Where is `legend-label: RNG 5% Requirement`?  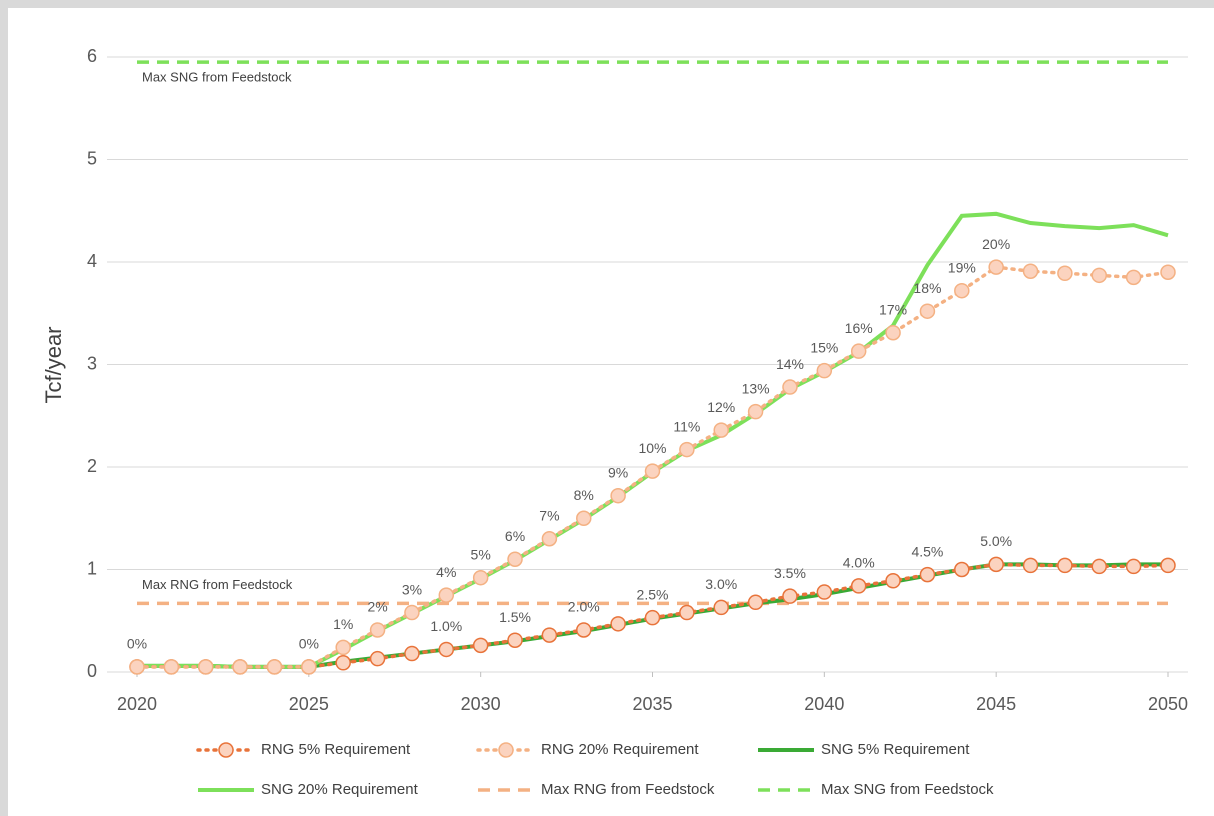
legend-label: RNG 5% Requirement is located at coordinates (336, 749).